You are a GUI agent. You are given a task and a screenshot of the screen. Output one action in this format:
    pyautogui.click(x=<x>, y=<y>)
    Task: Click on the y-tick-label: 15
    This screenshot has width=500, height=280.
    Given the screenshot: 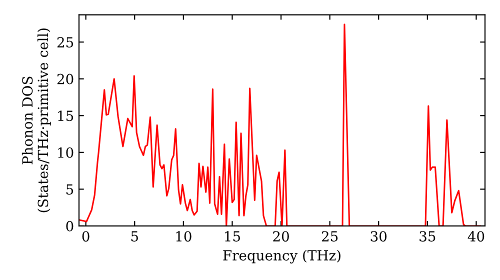 What is the action you would take?
    pyautogui.click(x=66, y=116)
    